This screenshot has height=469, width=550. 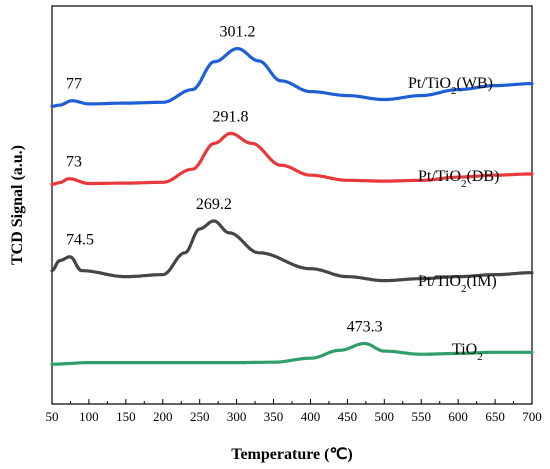 What do you see at coordinates (80, 240) in the screenshot?
I see `peak-label: 74.5` at bounding box center [80, 240].